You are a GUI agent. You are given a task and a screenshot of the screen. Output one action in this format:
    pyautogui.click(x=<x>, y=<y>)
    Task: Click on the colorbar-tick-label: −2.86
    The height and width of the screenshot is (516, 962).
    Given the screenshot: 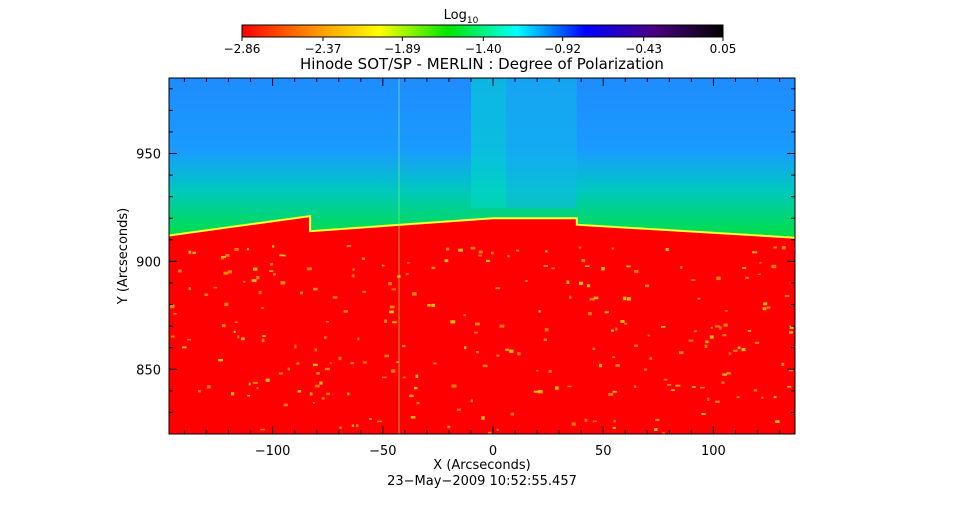 What is the action you would take?
    pyautogui.click(x=242, y=49)
    